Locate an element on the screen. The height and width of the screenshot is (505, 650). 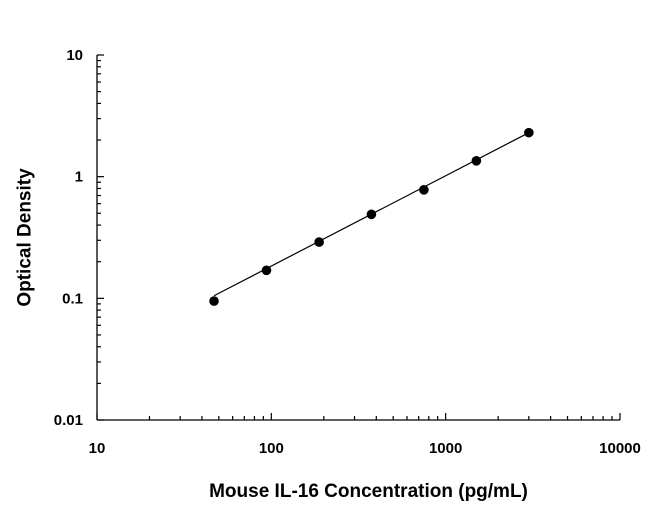
x-tick-label: 10 is located at coordinates (97, 448).